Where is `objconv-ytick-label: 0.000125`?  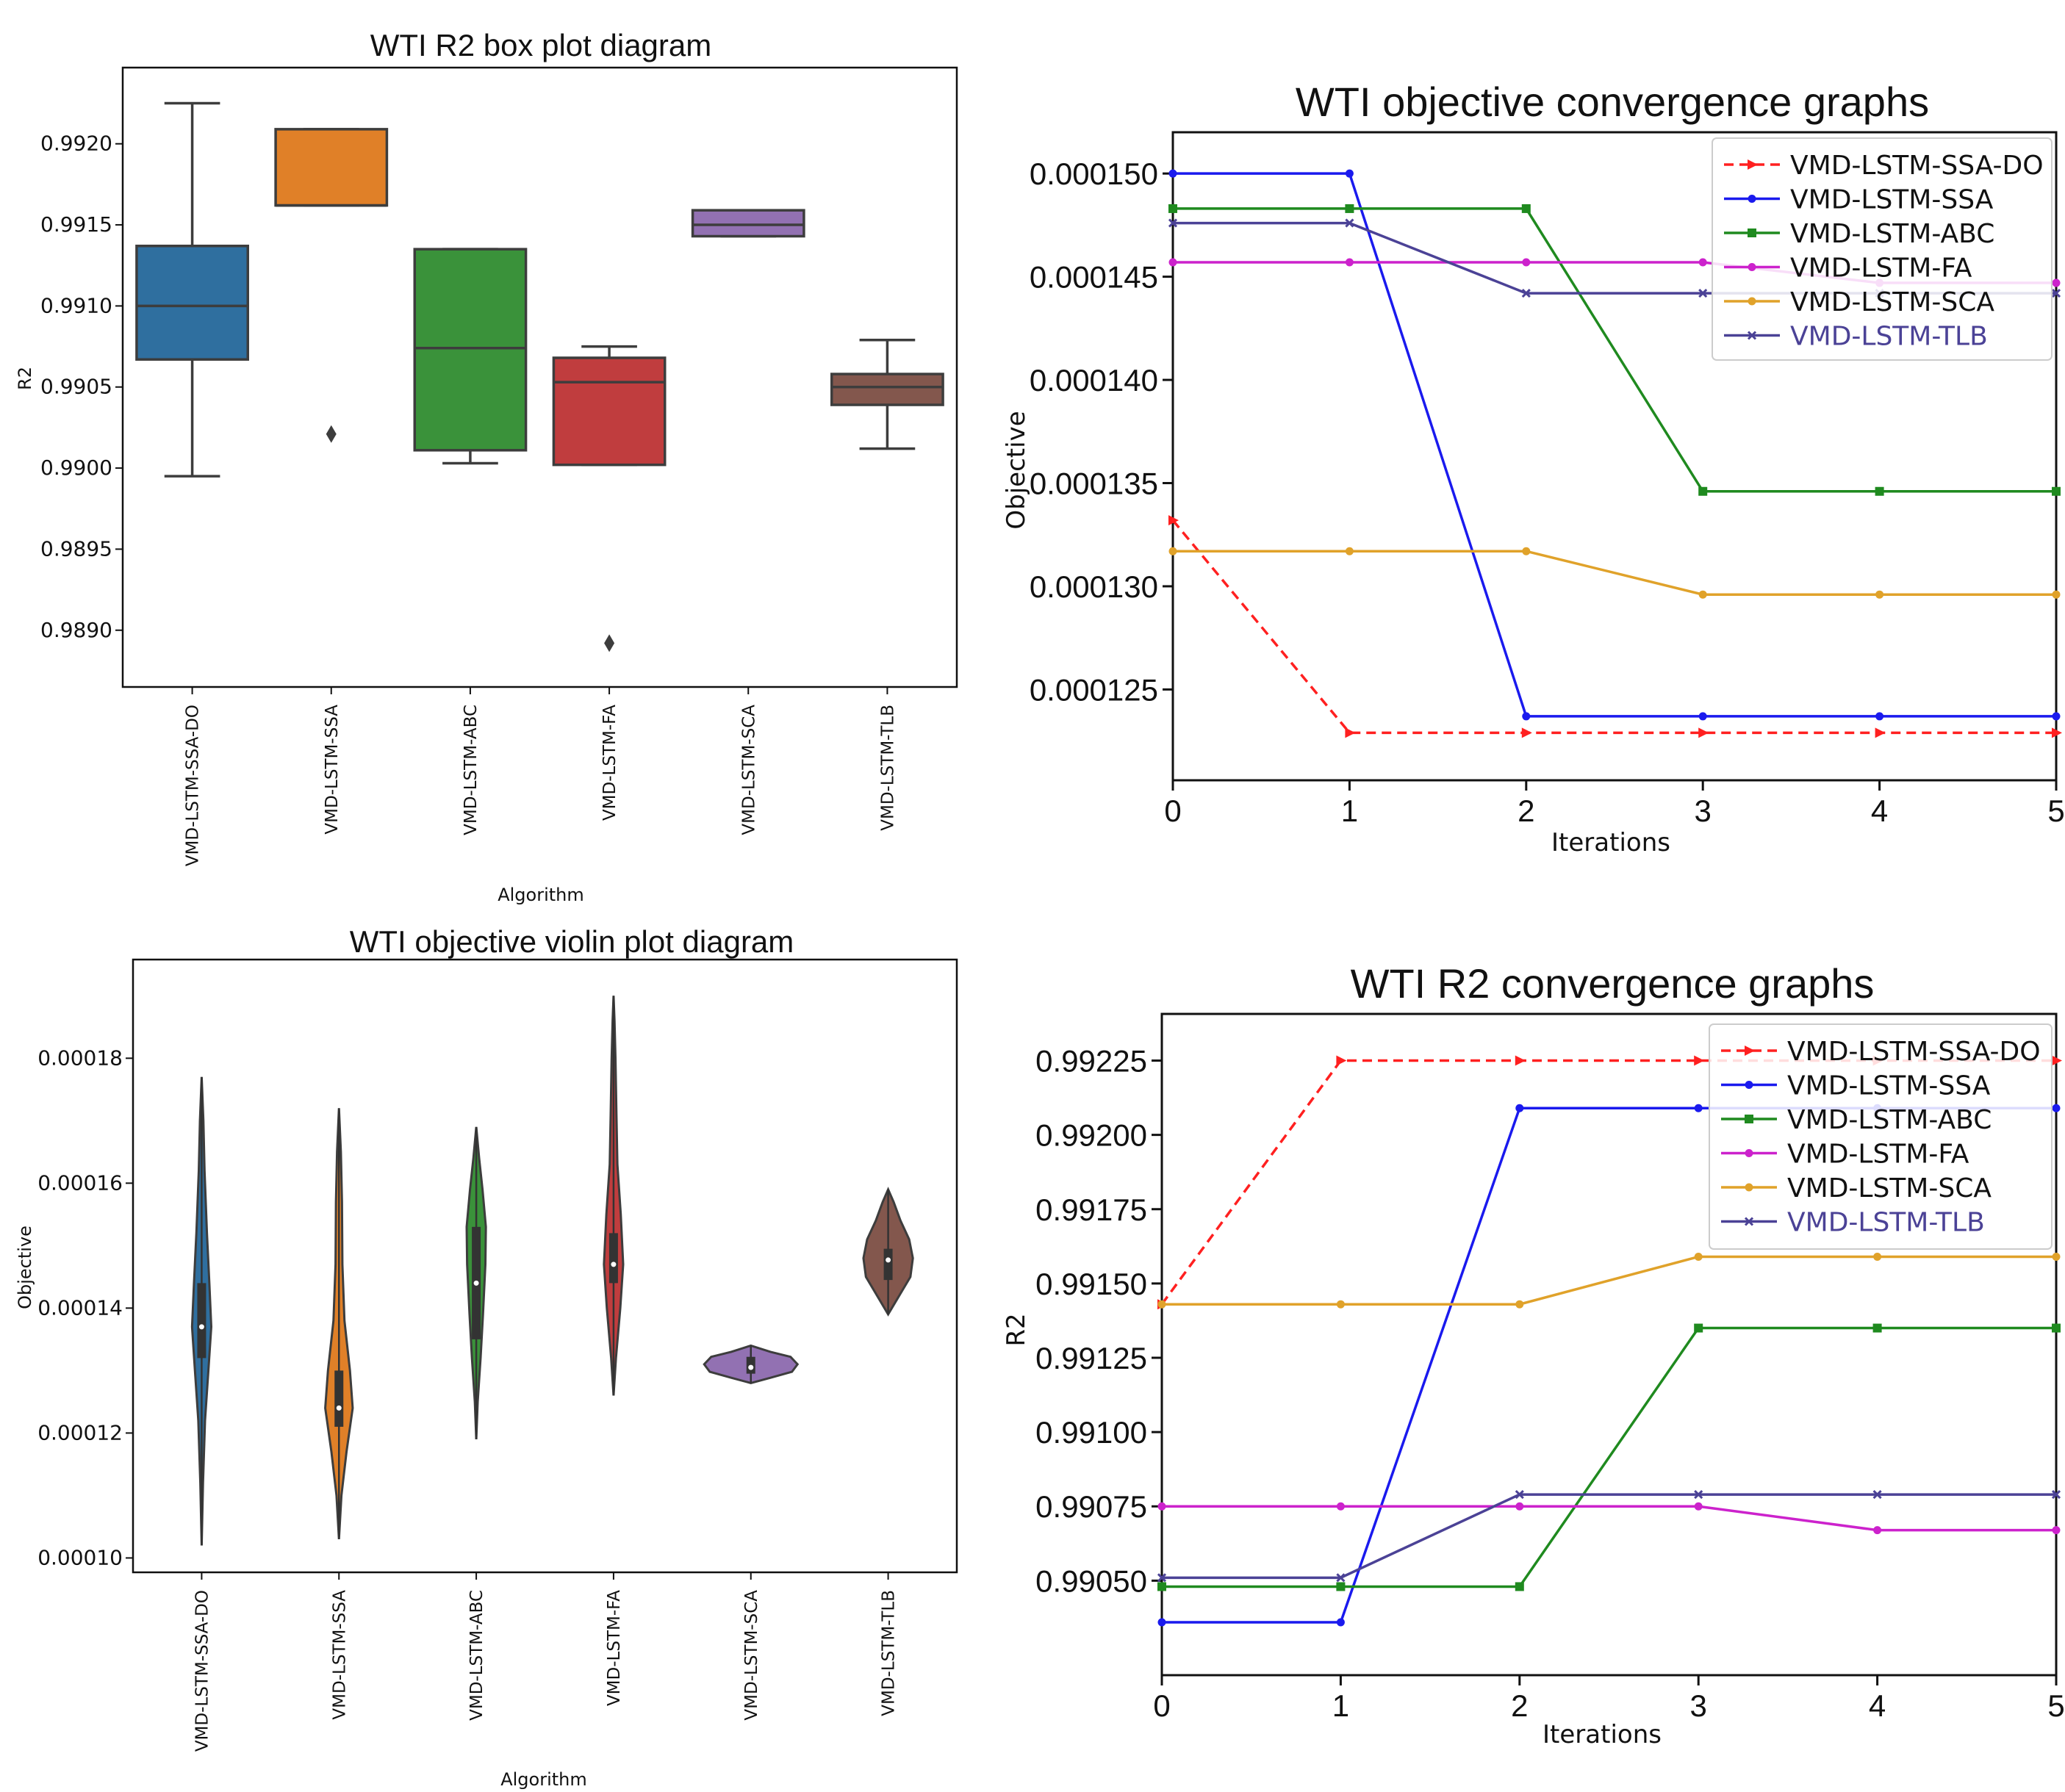 objconv-ytick-label: 0.000125 is located at coordinates (1094, 689).